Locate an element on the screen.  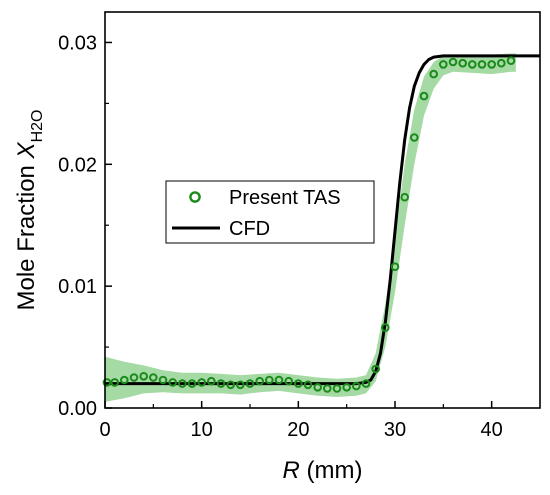
x-axis-title-symbol: R is located at coordinates (291, 470).